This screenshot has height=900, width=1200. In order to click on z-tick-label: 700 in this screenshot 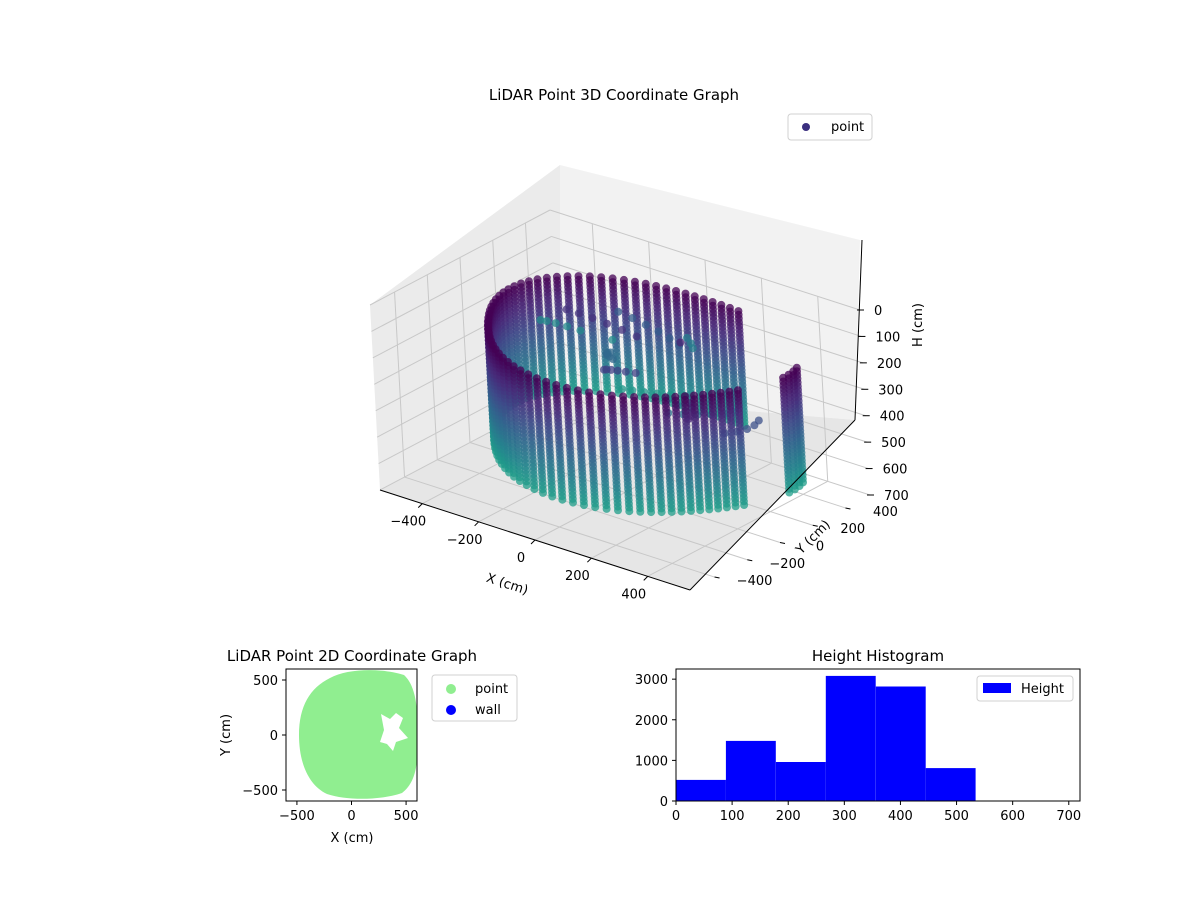, I will do `click(896, 496)`.